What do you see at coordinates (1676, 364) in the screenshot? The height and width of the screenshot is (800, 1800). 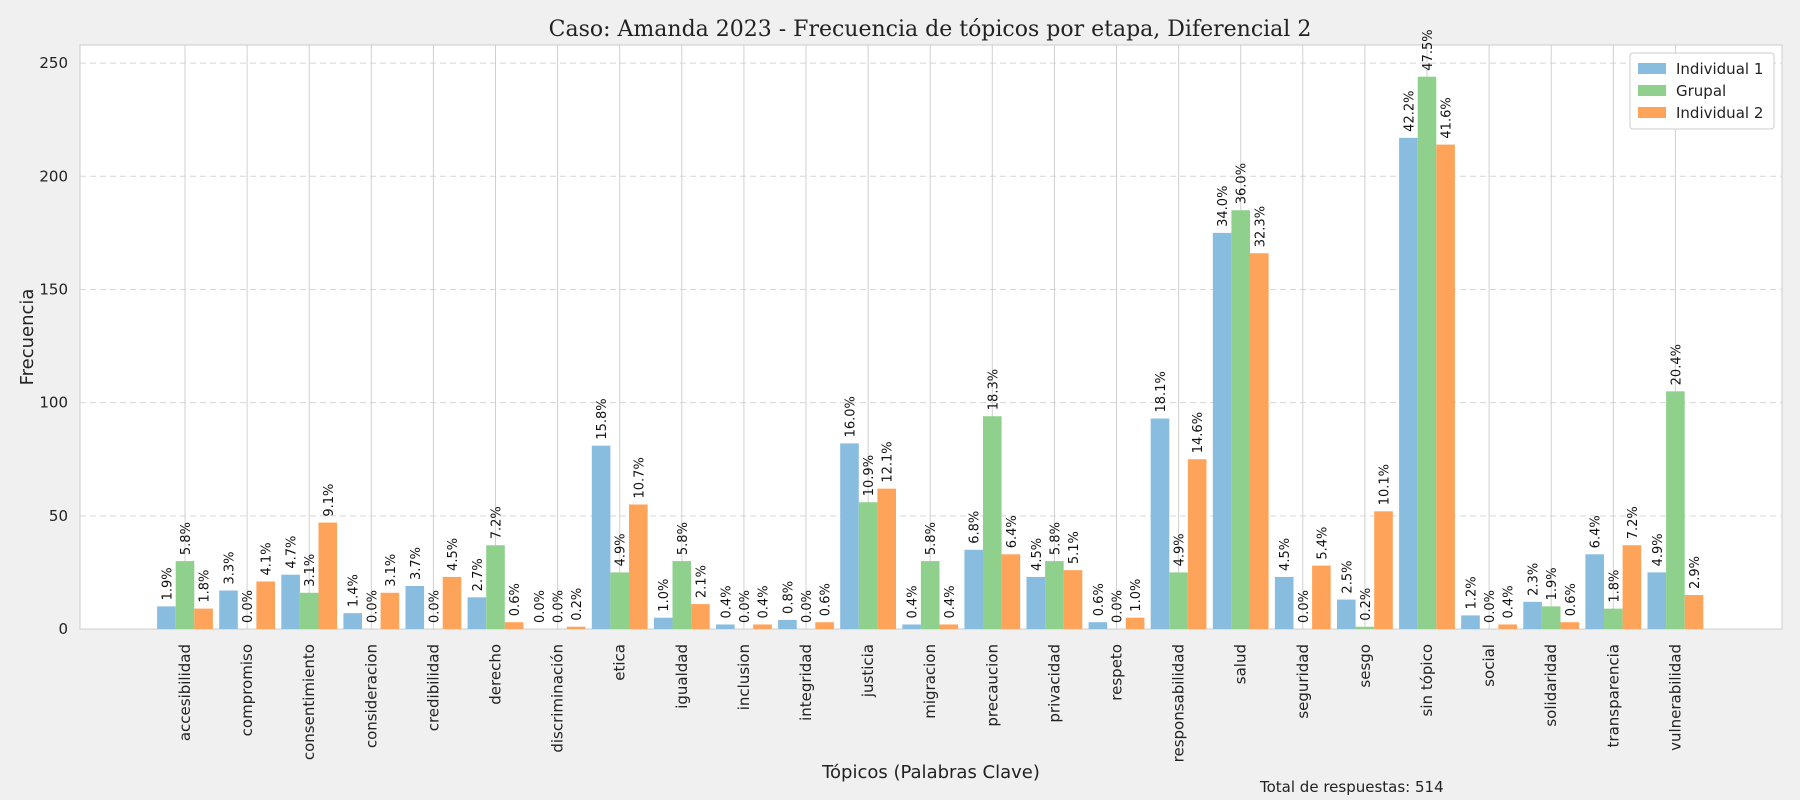 I see `bar-value-label: 20.4%` at bounding box center [1676, 364].